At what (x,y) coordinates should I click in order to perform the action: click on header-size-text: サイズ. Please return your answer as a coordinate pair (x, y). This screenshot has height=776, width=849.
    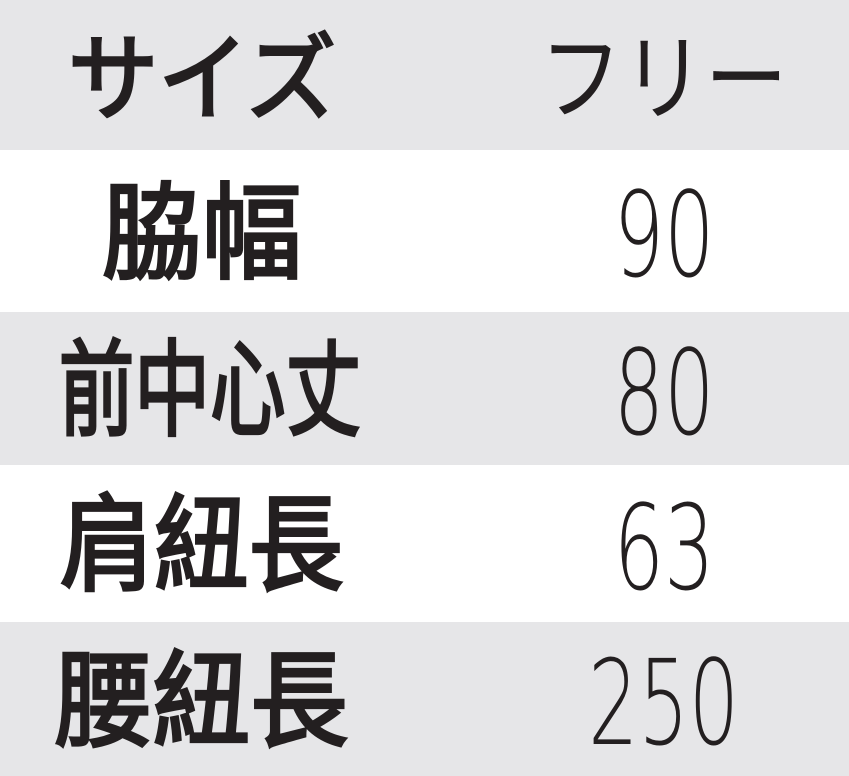
    Looking at the image, I should click on (202, 79).